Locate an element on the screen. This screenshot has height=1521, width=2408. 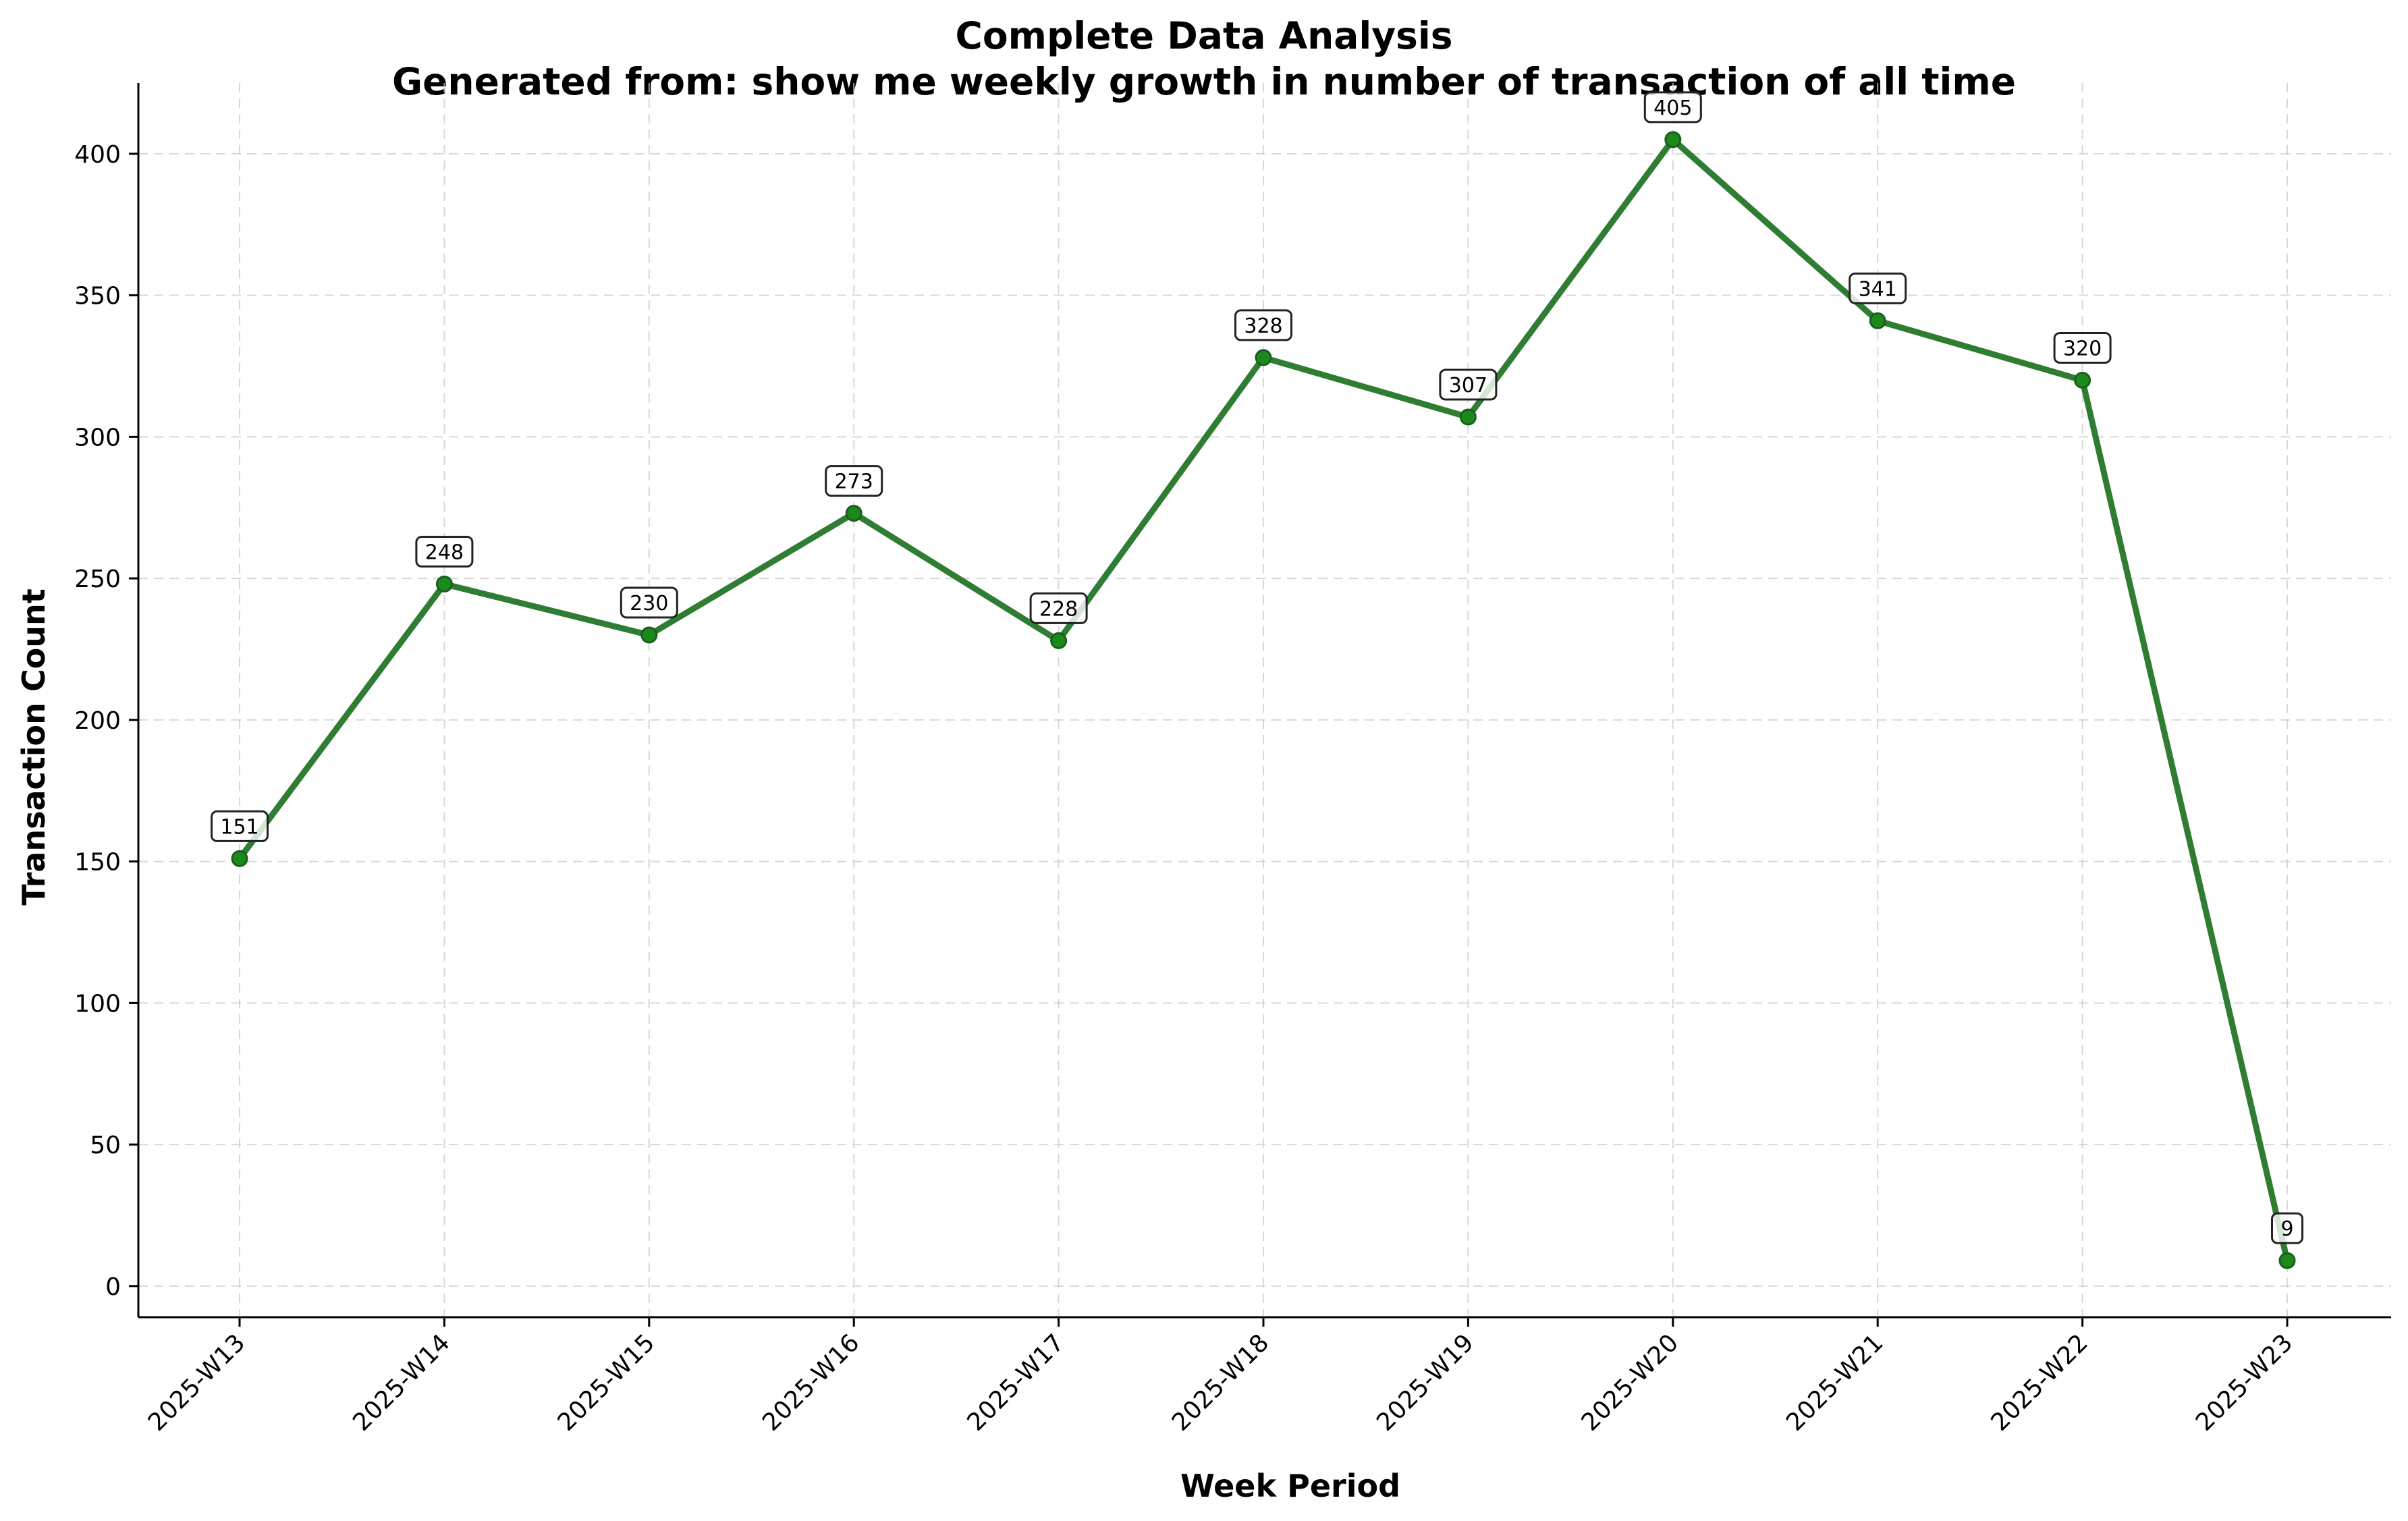
data-label: 9 is located at coordinates (2287, 1228).